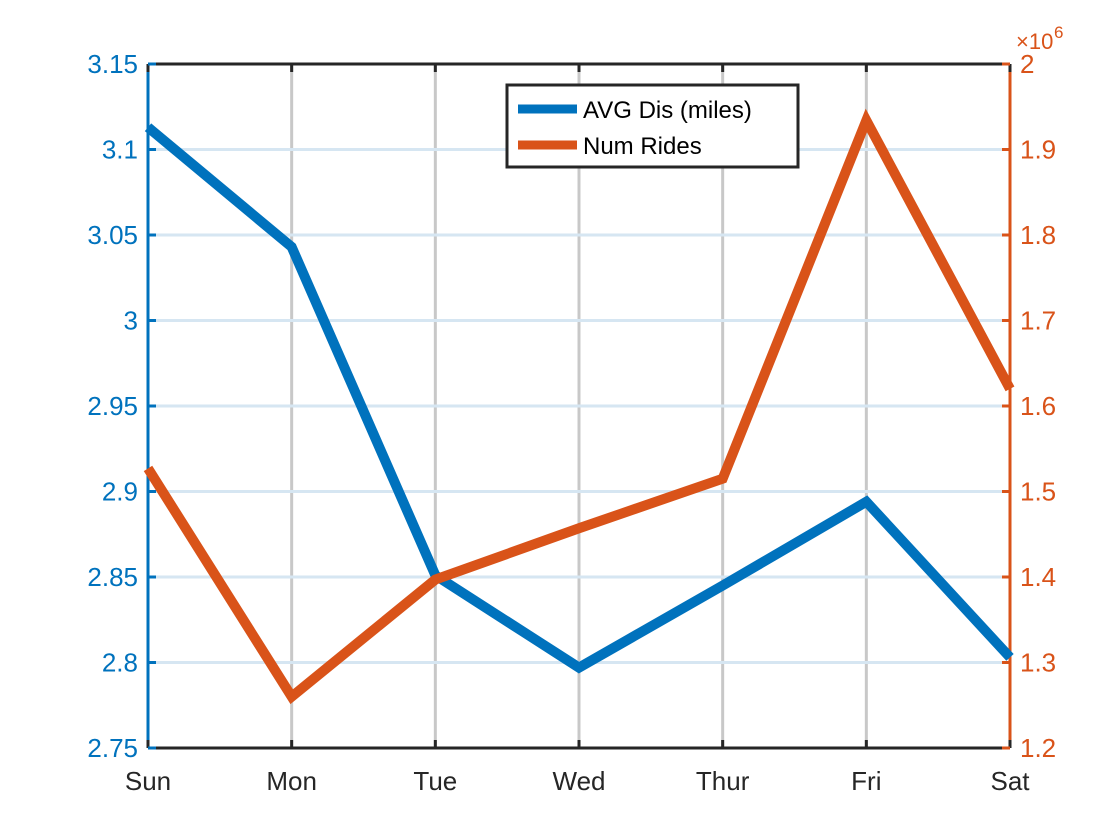  Describe the element at coordinates (120, 663) in the screenshot. I see `left-tick-label: 2.8` at that location.